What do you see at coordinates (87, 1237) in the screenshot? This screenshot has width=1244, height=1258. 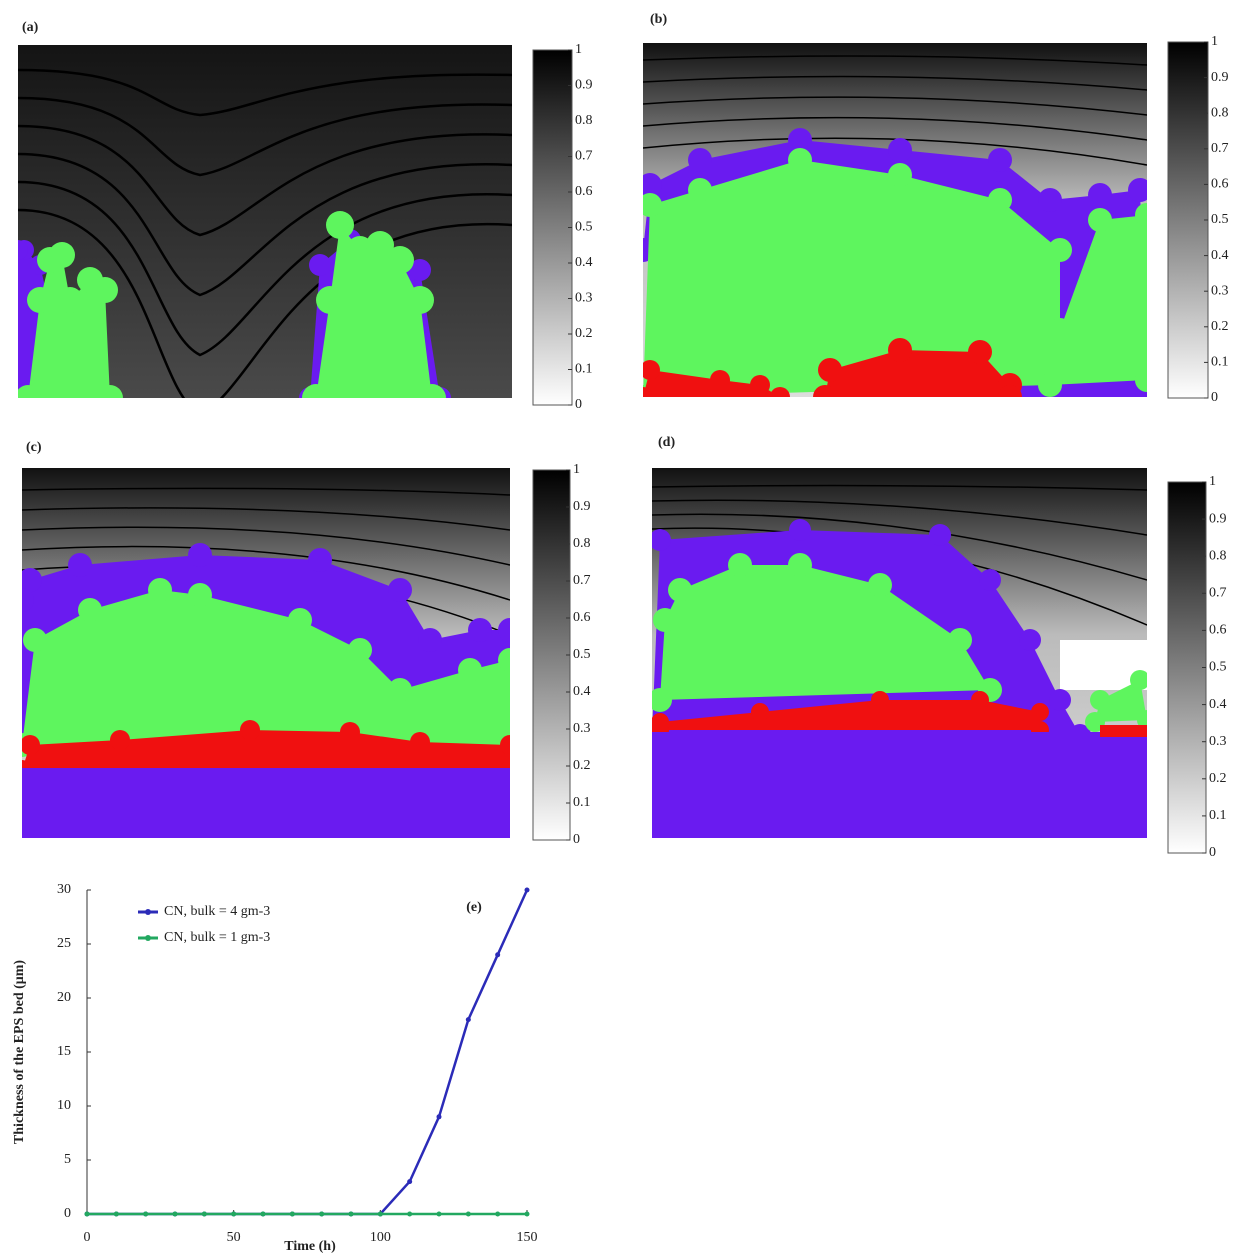 I see `x-tick-label: 0` at bounding box center [87, 1237].